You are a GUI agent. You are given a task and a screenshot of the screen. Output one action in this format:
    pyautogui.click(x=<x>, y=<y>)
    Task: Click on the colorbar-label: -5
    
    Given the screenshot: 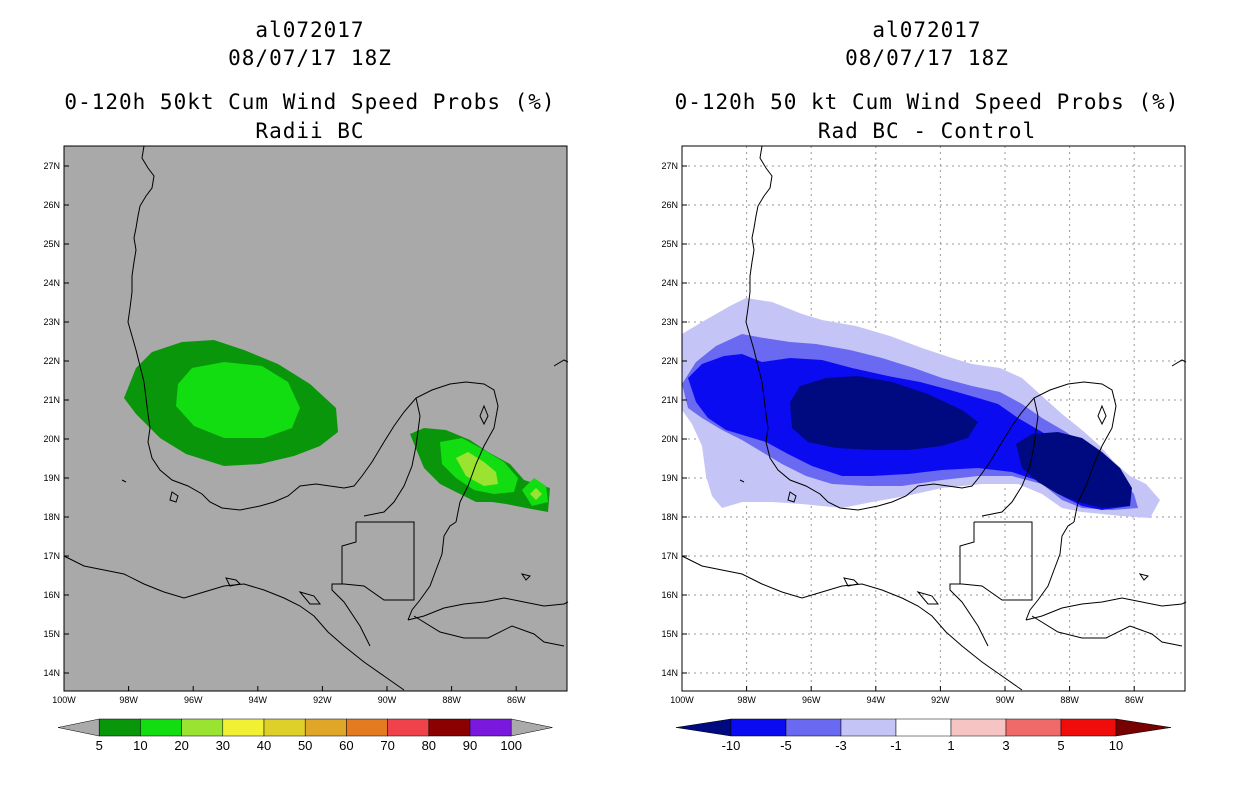 What is the action you would take?
    pyautogui.click(x=786, y=745)
    